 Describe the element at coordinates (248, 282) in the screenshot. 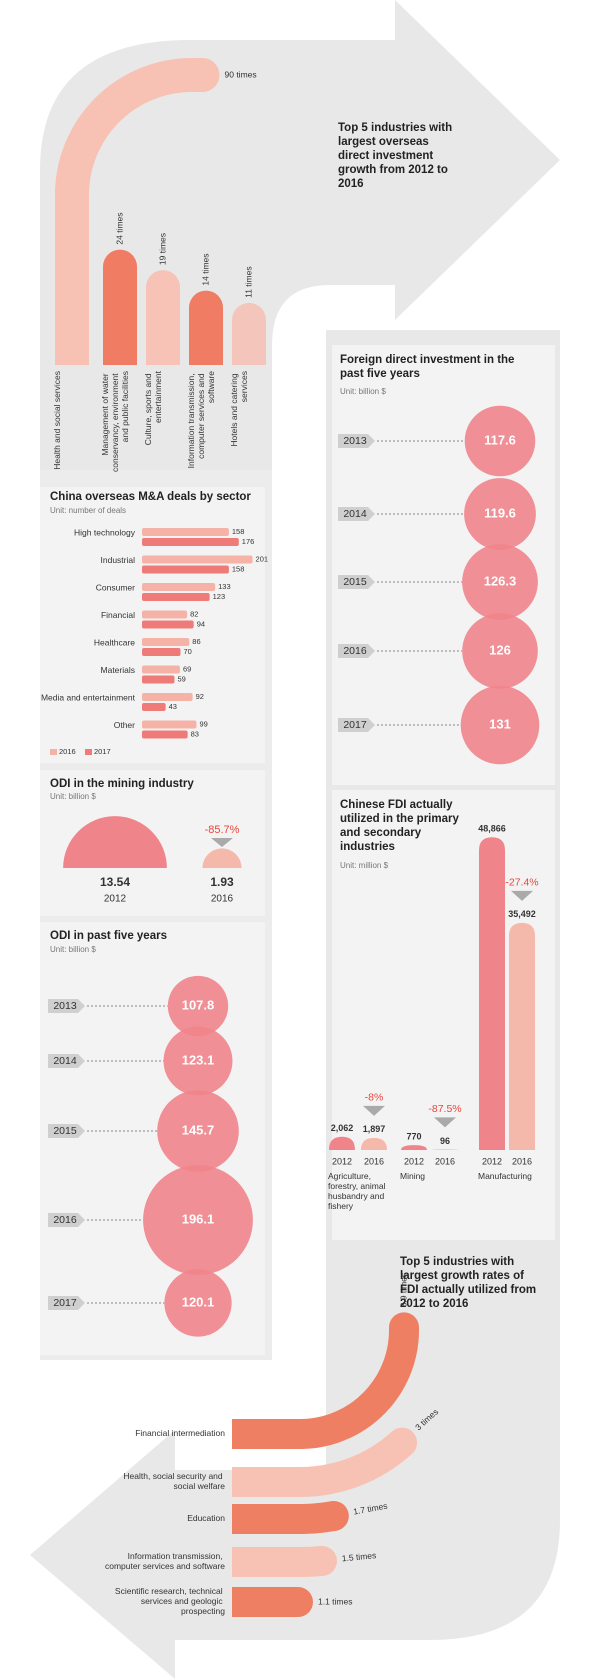

I see `value-label: 11 times` at that location.